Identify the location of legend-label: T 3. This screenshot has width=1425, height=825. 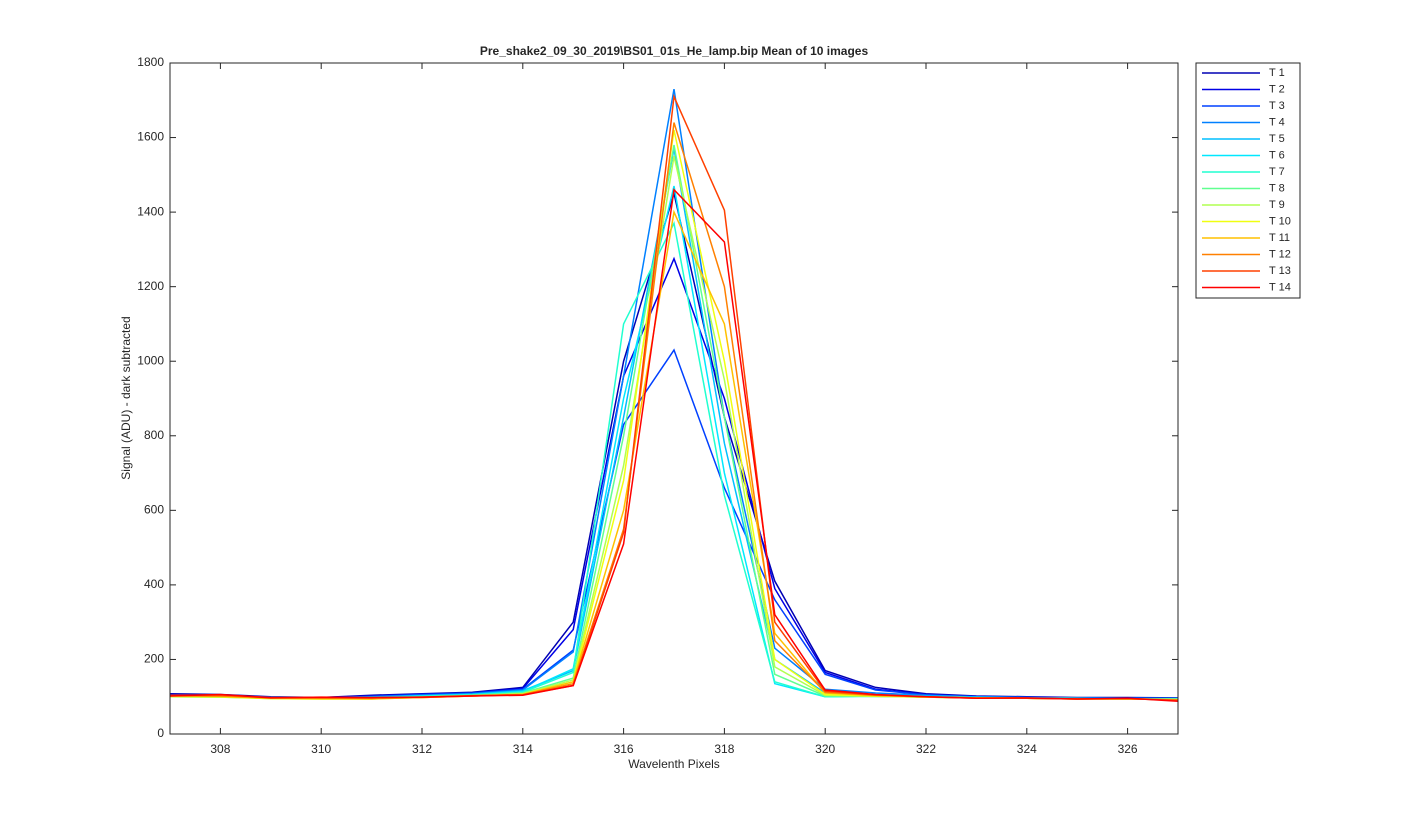
(1277, 106).